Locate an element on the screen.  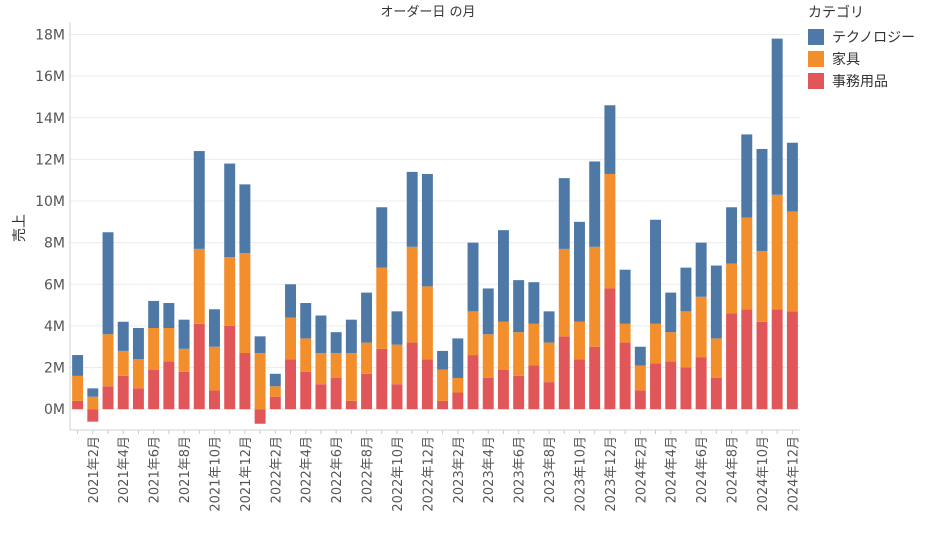
legend-item-office-supplies: 事務用品 is located at coordinates (877, 81).